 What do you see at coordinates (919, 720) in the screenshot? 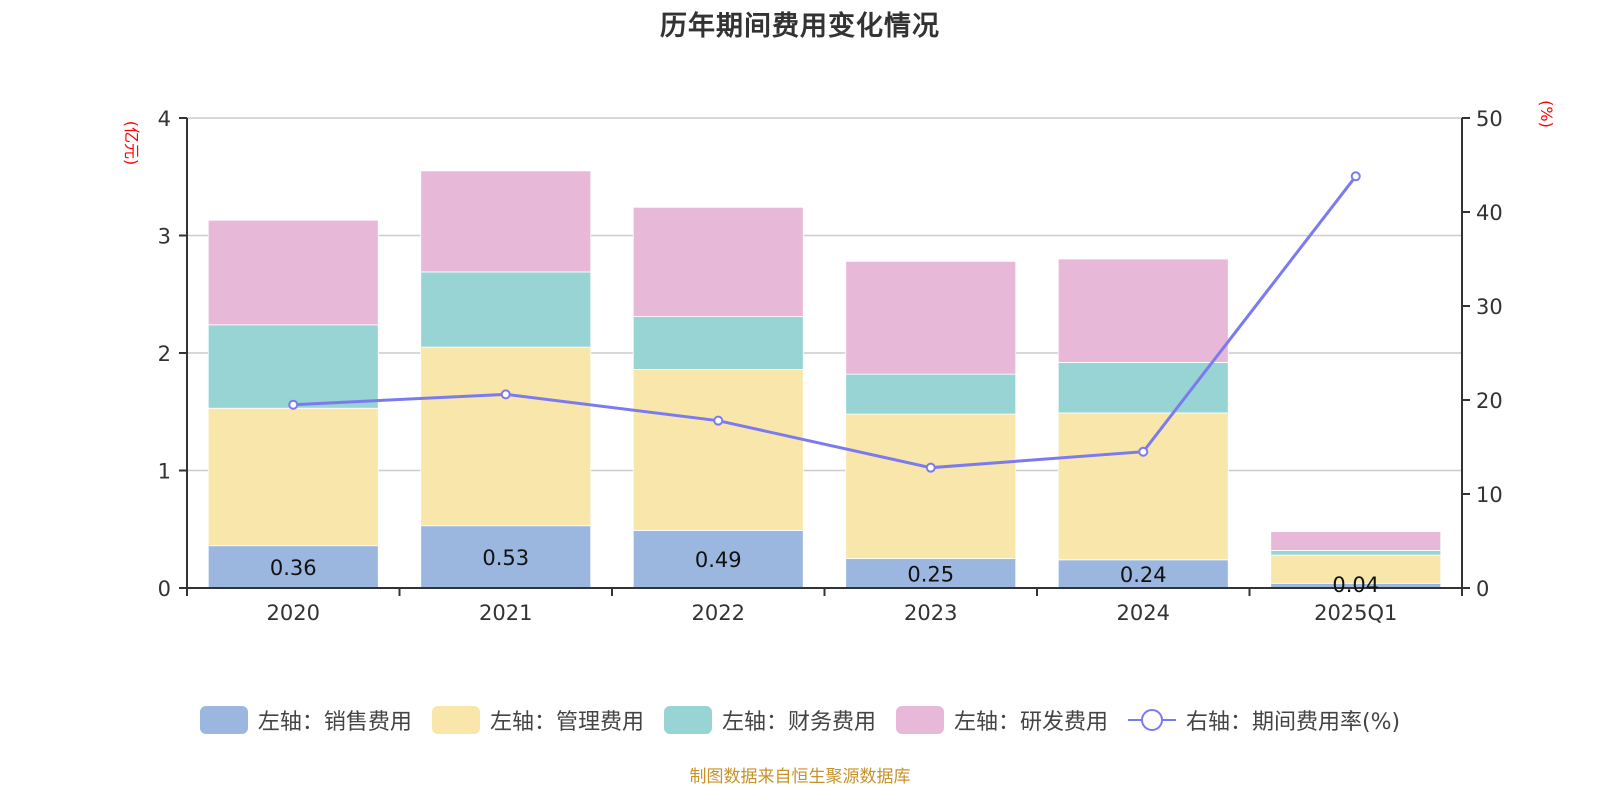
I see `legend-swatch-rnd` at bounding box center [919, 720].